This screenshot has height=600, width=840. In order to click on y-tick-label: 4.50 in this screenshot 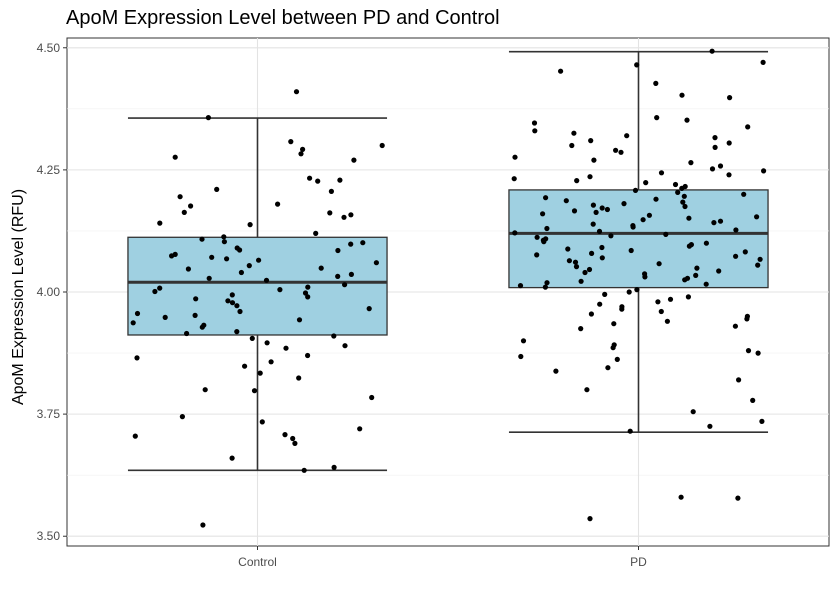, I will do `click(49, 48)`.